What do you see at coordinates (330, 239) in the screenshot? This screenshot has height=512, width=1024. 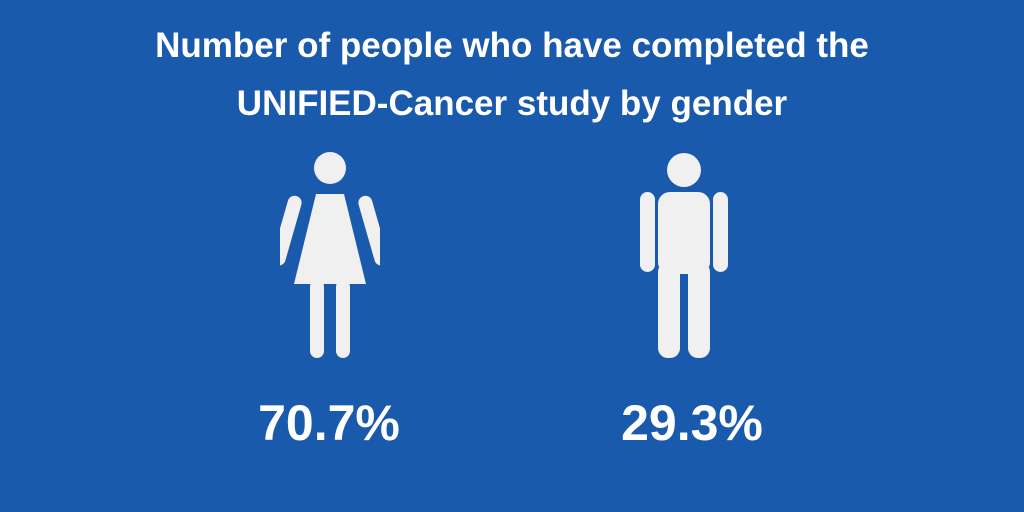 I see `female-torso` at bounding box center [330, 239].